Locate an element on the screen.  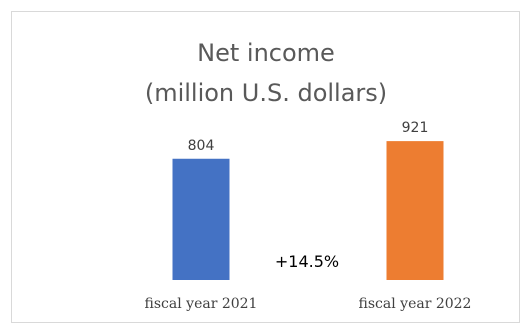
data-label-2: 921 is located at coordinates (415, 128).